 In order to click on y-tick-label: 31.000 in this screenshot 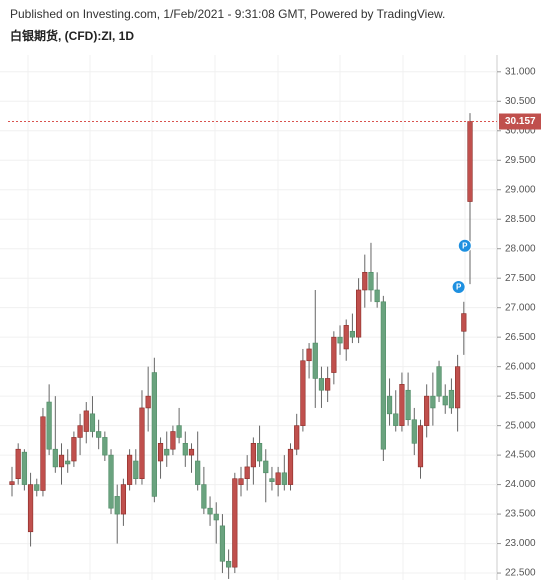, I will do `click(520, 71)`.